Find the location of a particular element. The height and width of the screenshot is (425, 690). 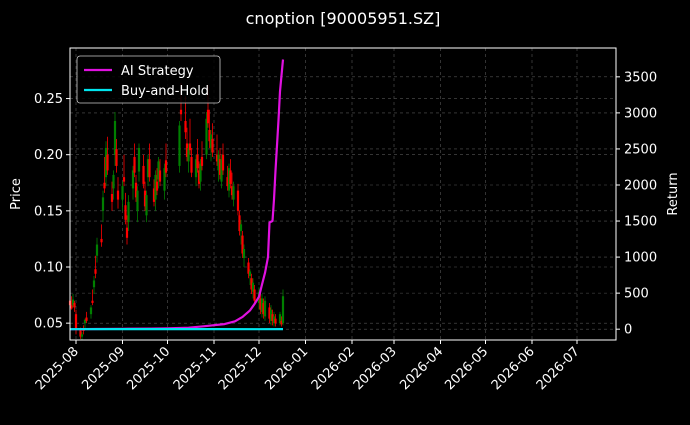

legend-label-buy-and-hold: Buy-and-Hold is located at coordinates (165, 91).